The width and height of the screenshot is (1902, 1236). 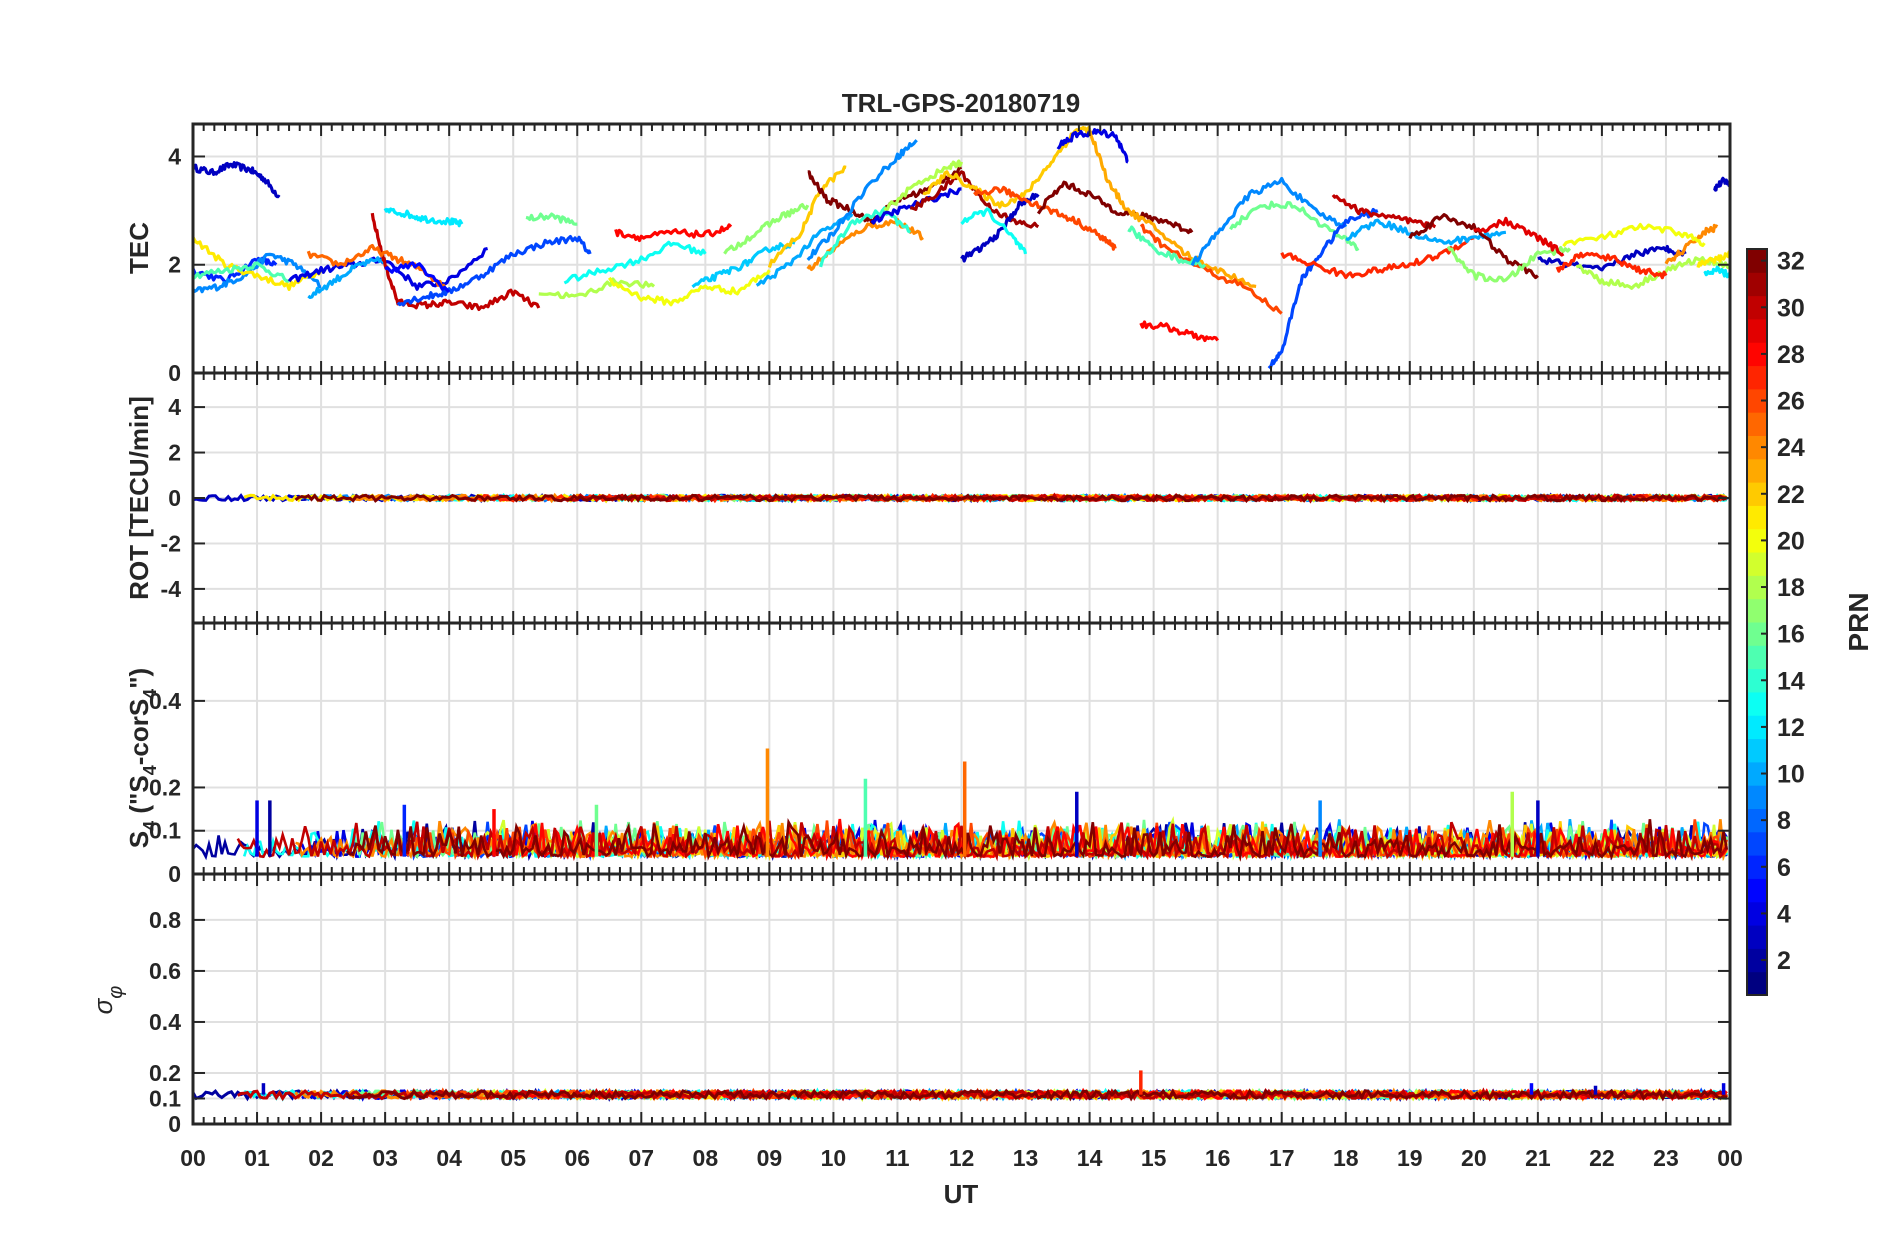 What do you see at coordinates (1791, 728) in the screenshot?
I see `colorbar-tick-label: 12` at bounding box center [1791, 728].